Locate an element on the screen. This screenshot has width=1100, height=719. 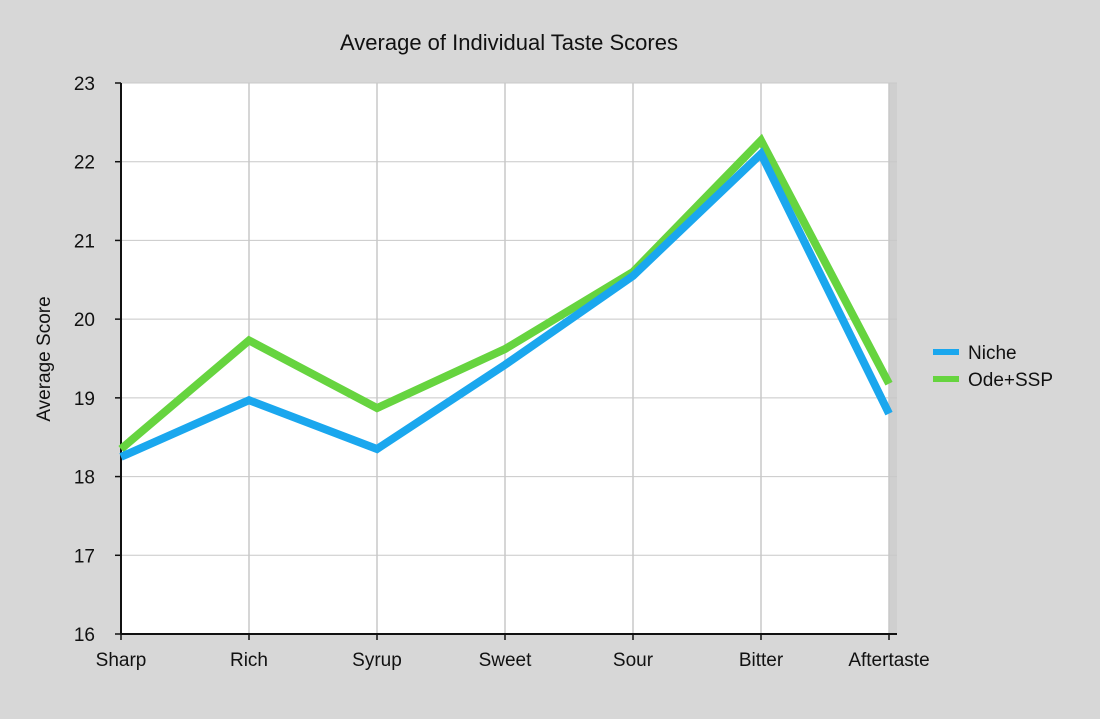
y-tick-label: 18 is located at coordinates (84, 478).